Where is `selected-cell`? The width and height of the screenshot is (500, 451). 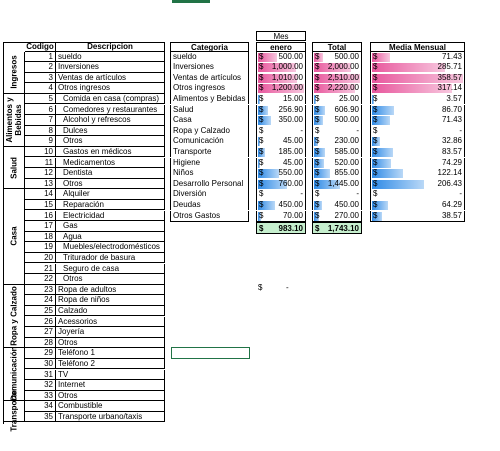
selected-cell is located at coordinates (210, 353).